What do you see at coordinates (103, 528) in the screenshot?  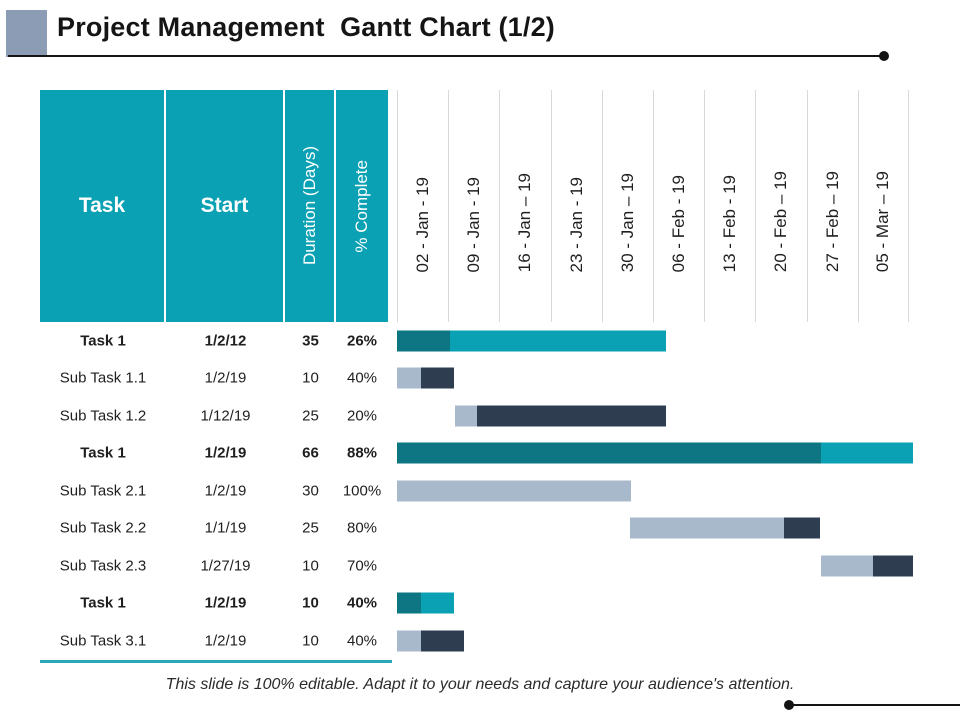 I see `task-name-cell: Sub Task 2.2` at bounding box center [103, 528].